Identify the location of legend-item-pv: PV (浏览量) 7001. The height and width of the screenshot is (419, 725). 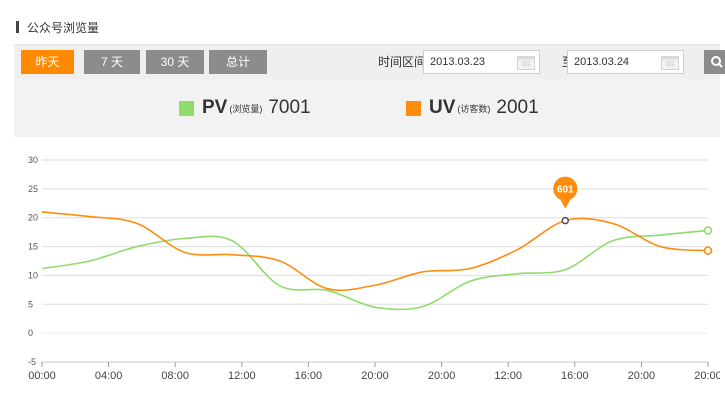
(245, 108).